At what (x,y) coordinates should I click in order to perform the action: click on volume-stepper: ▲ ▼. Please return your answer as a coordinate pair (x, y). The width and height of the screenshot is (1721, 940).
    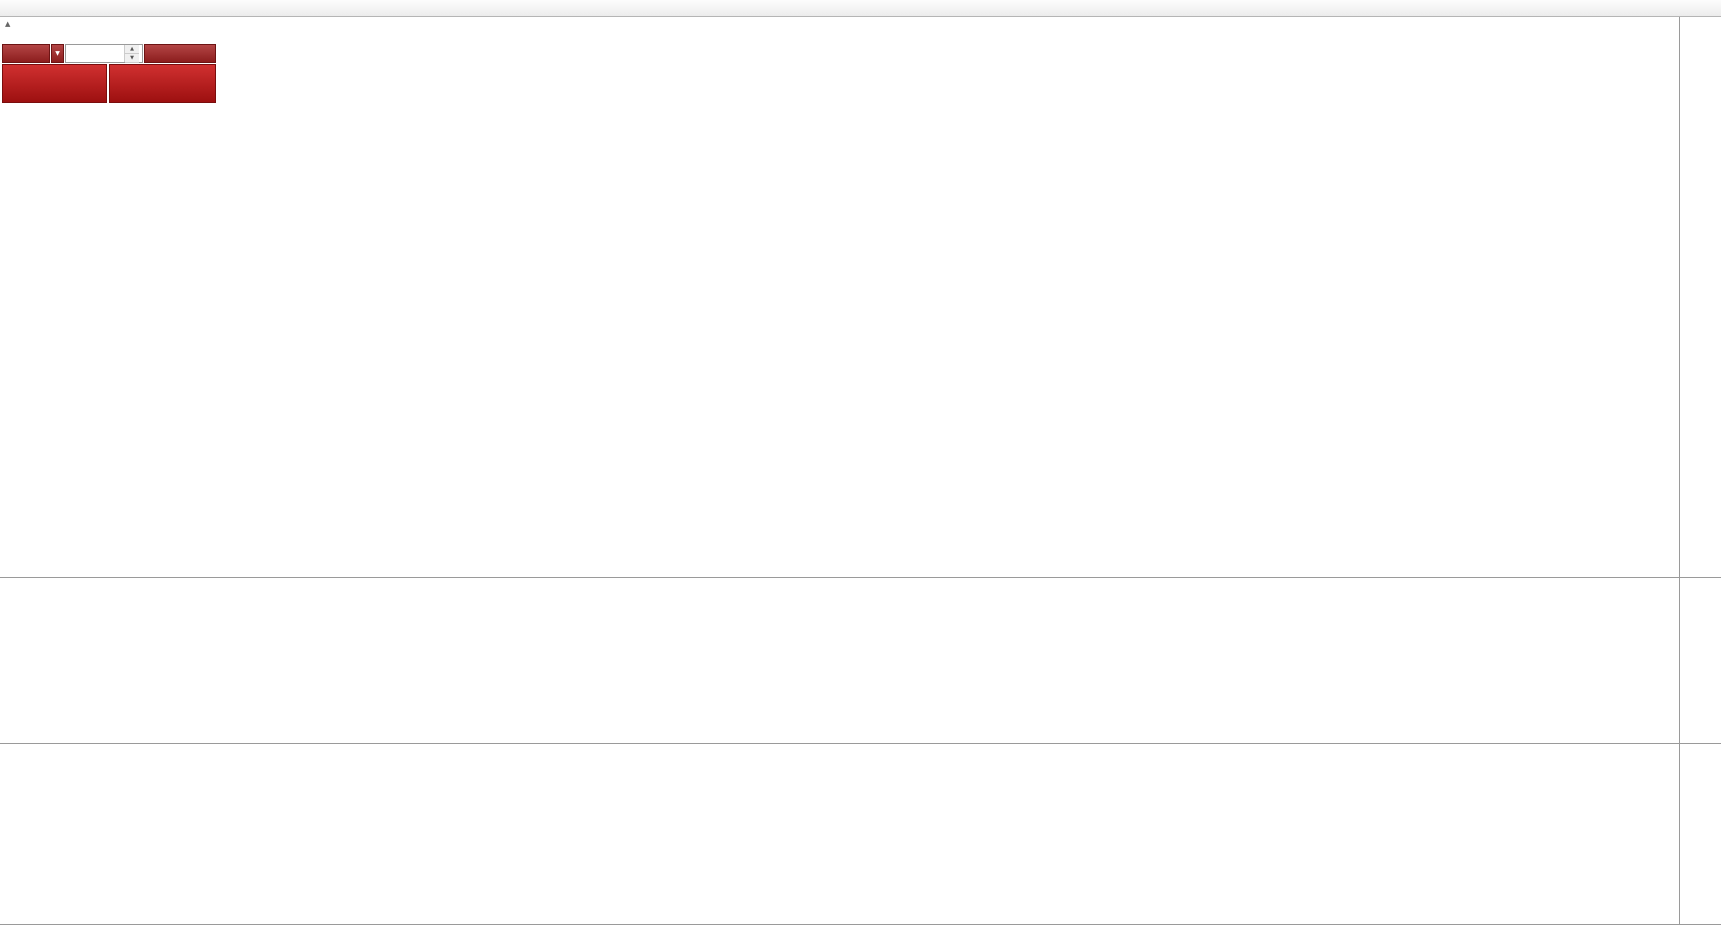
    Looking at the image, I should click on (131, 54).